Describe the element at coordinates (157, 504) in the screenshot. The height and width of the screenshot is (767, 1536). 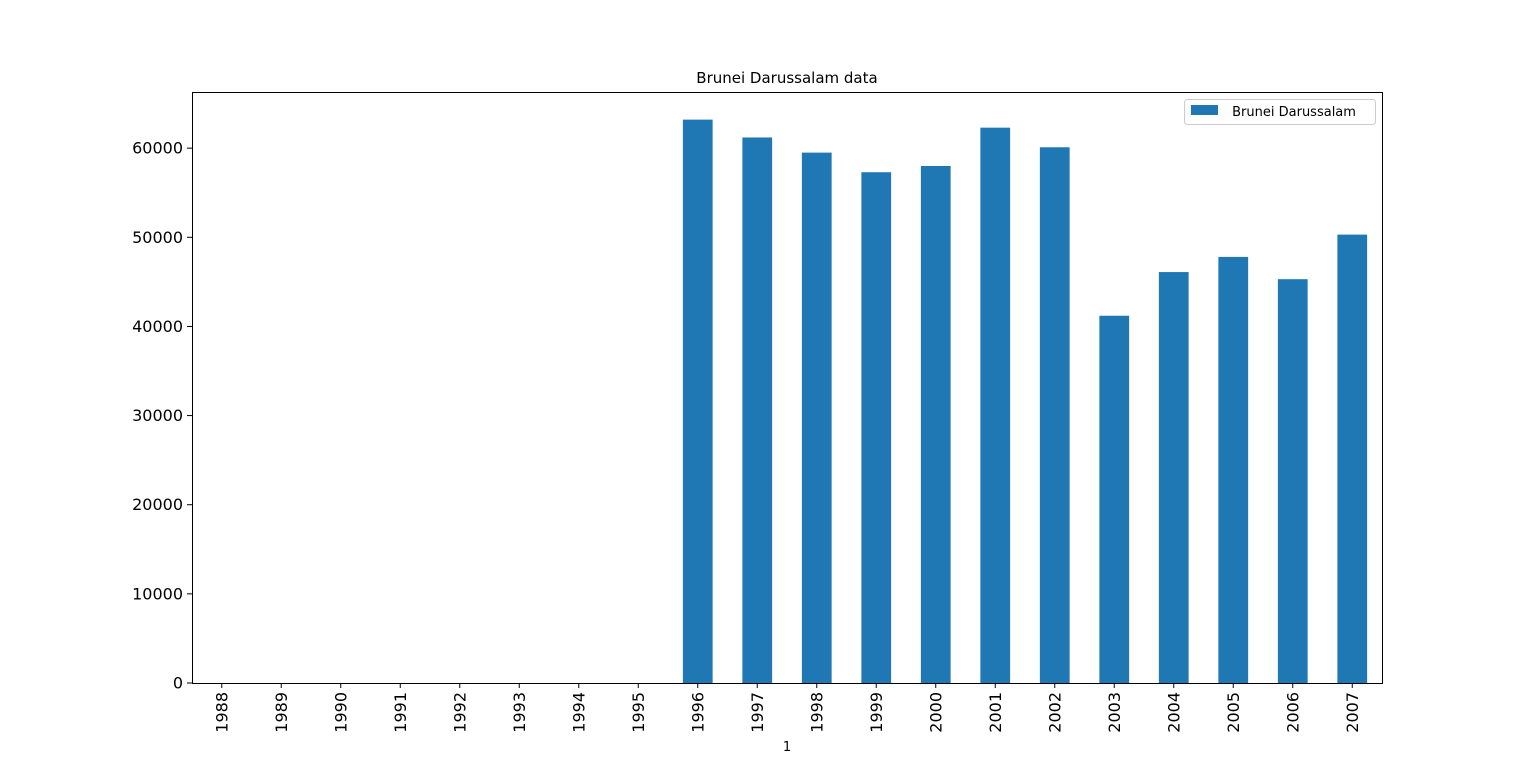
I see `y-tick-label: 20000` at that location.